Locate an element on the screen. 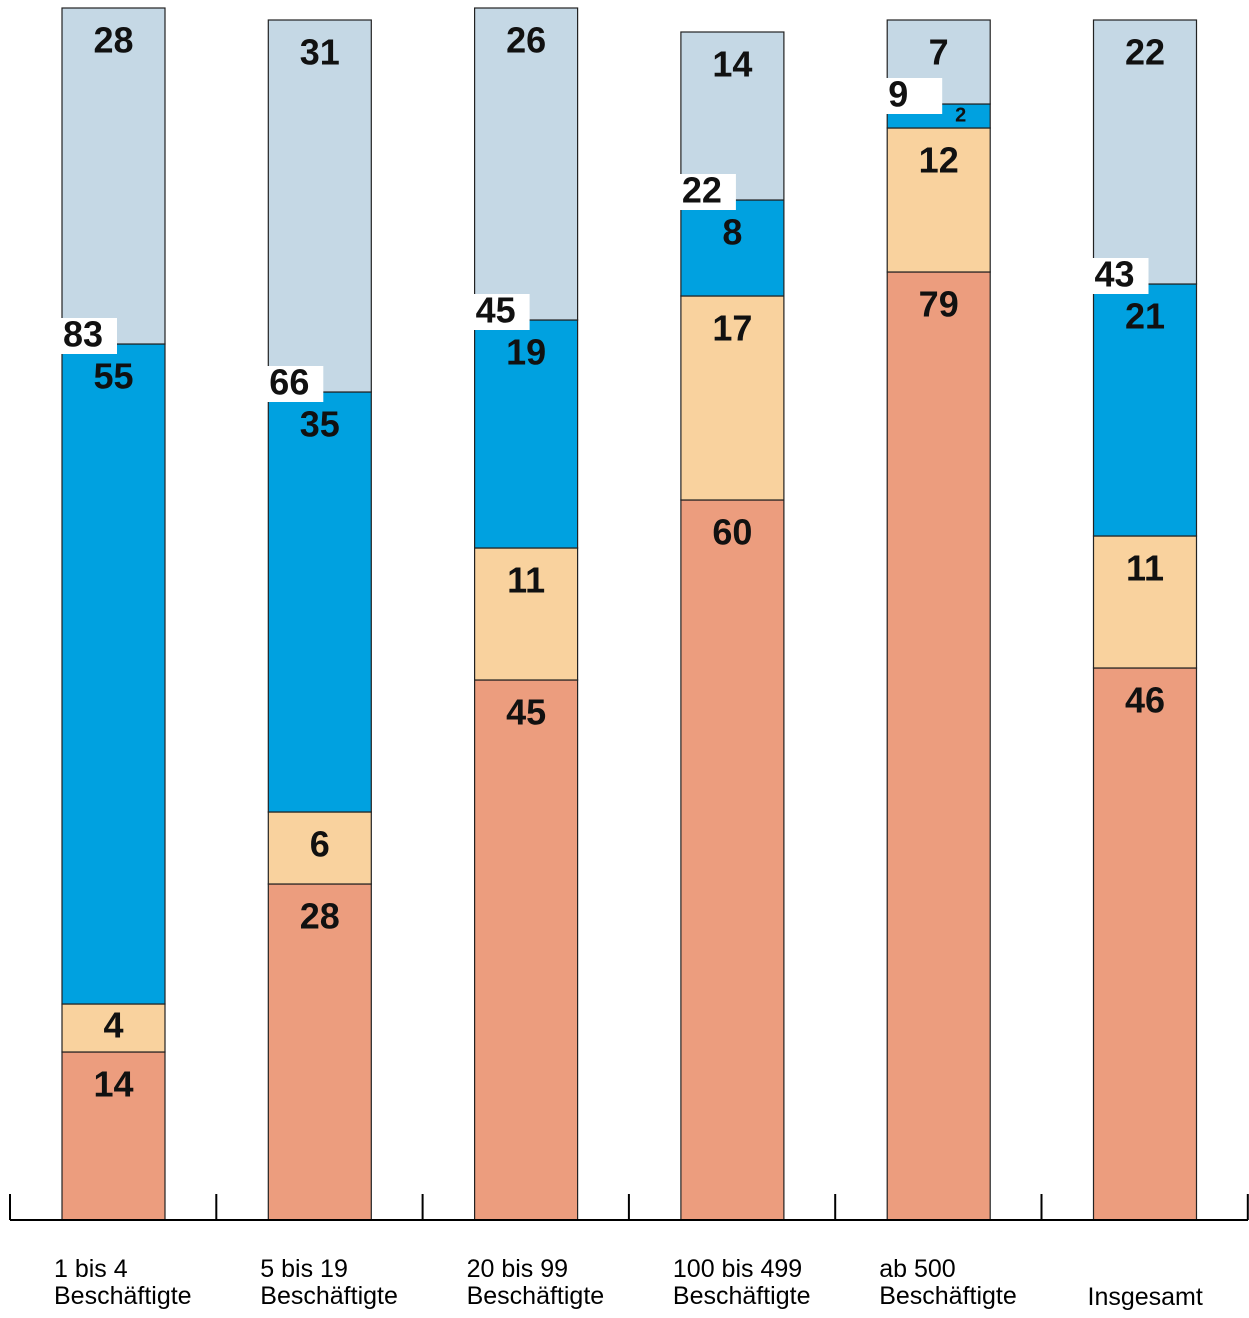 Image resolution: width=1249 pixels, height=1318 pixels. x-tick-label: 100 bis 499 Beschäftigte is located at coordinates (741, 1282).